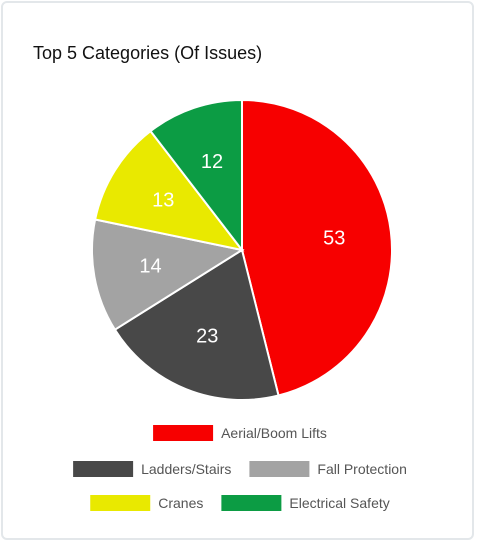  Describe the element at coordinates (148, 53) in the screenshot. I see `chart-title: Top 5 Categories (Of Issues)` at that location.